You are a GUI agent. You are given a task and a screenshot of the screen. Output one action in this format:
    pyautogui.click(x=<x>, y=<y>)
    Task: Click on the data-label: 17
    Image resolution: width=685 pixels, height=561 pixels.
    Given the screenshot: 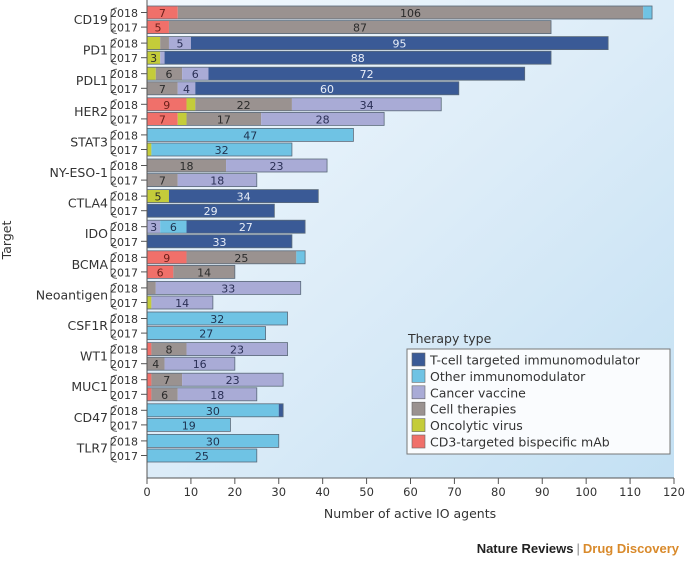 What is the action you would take?
    pyautogui.click(x=224, y=119)
    